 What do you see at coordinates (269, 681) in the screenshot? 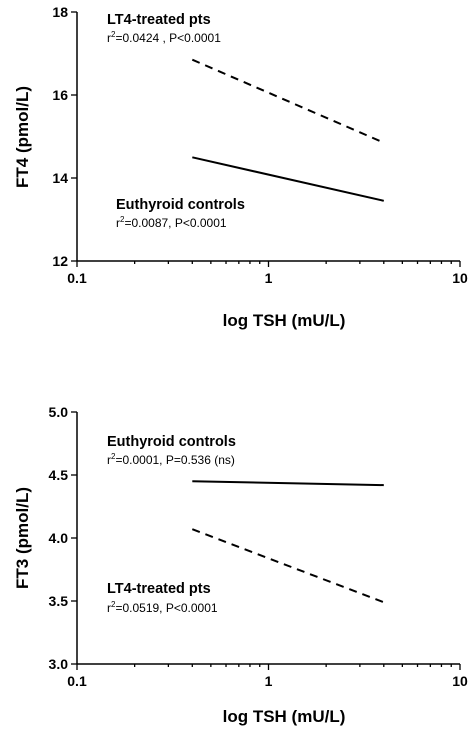
I see `ft3-x-tick-label: 1` at bounding box center [269, 681].